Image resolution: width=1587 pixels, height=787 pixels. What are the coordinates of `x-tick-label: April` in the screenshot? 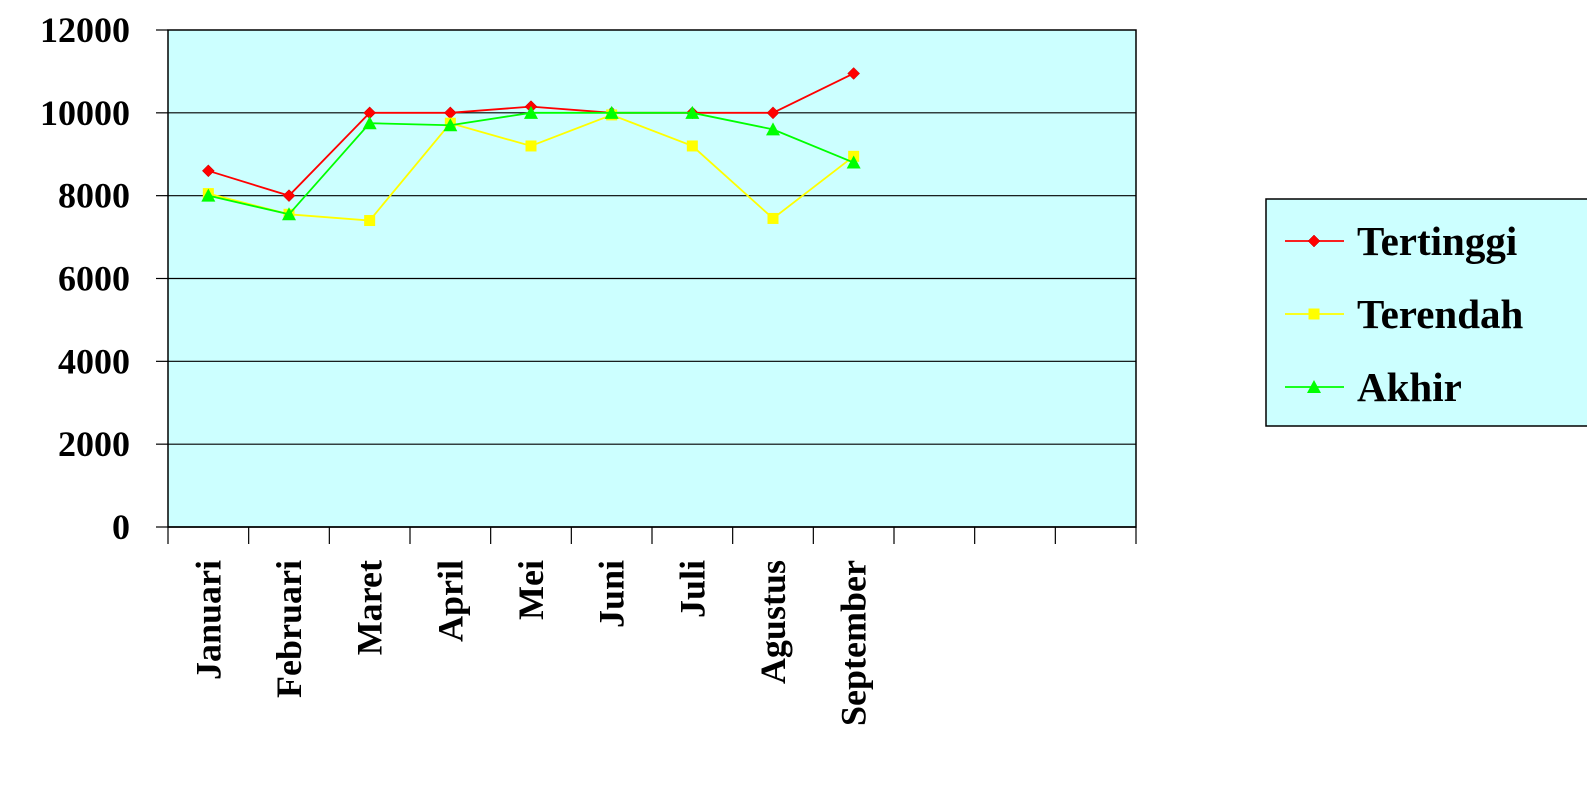 It's located at (450, 601).